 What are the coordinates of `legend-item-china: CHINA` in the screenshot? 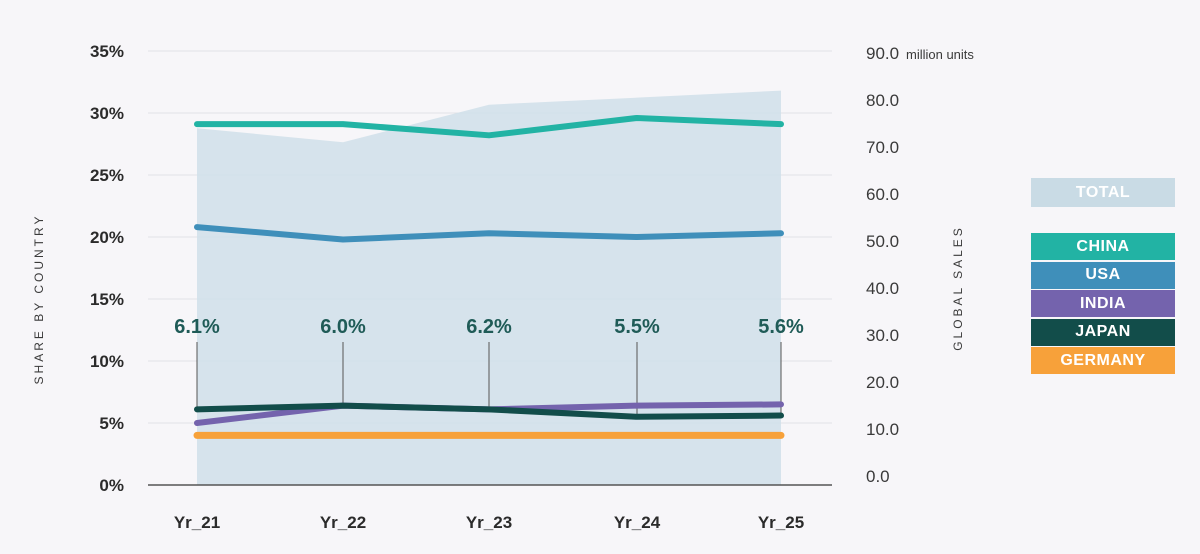 It's located at (1103, 246).